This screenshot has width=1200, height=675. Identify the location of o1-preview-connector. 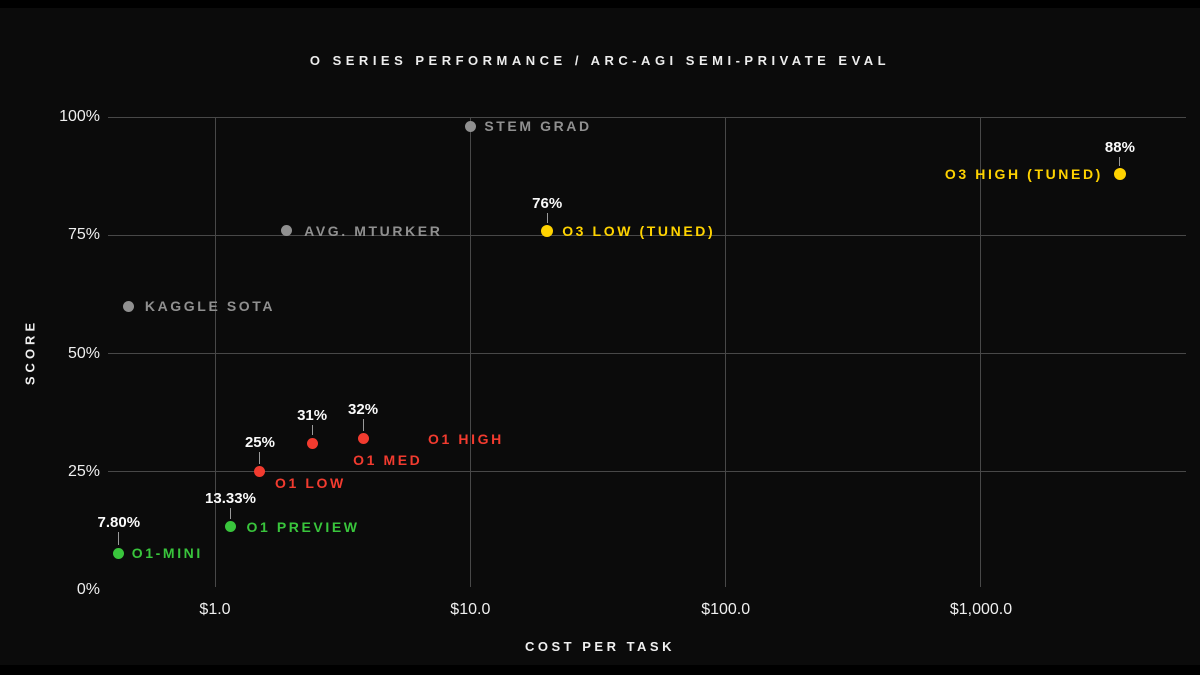
(230, 513).